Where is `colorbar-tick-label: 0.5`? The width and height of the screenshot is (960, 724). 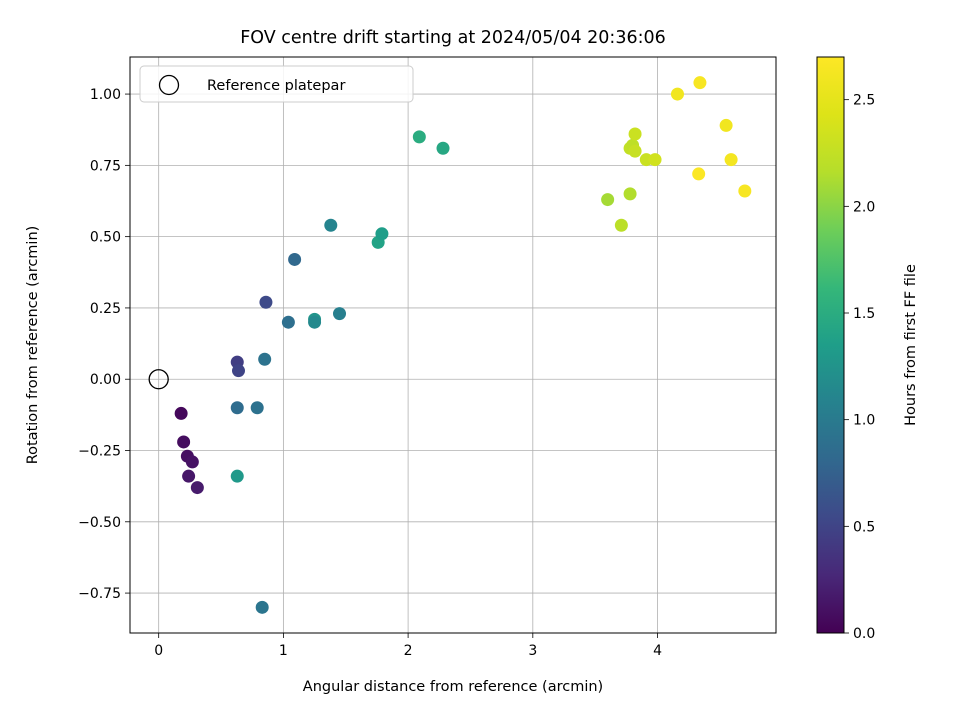
colorbar-tick-label: 0.5 is located at coordinates (864, 527).